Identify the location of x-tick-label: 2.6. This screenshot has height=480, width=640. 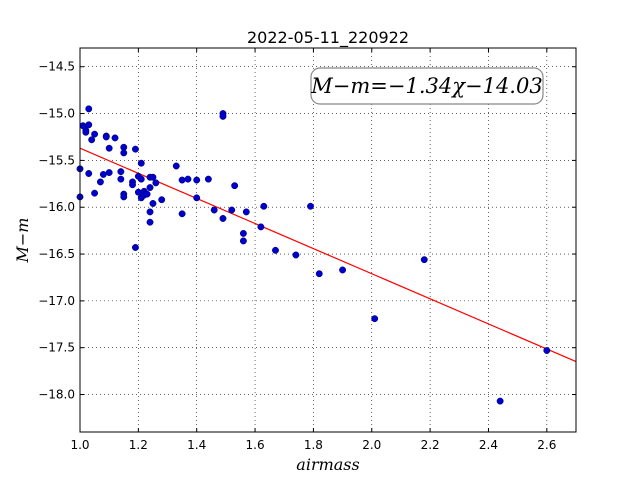
(546, 445).